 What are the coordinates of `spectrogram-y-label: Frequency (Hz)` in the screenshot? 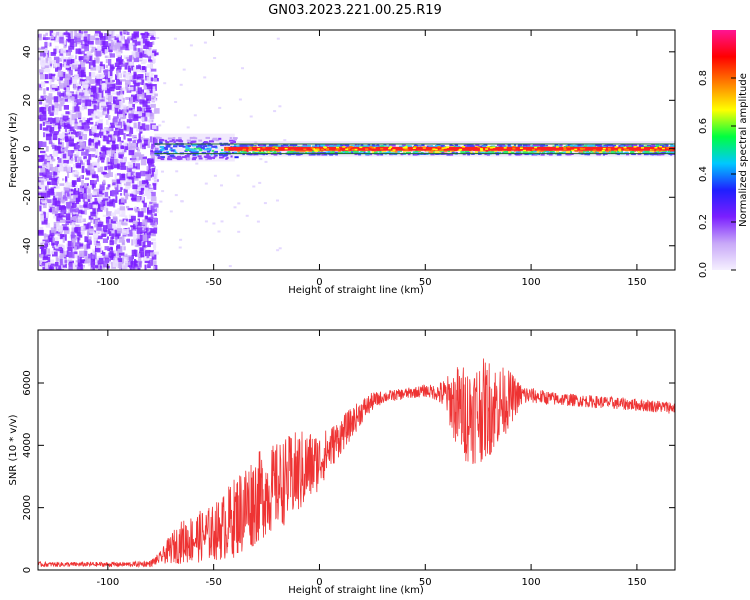 It's located at (13, 150).